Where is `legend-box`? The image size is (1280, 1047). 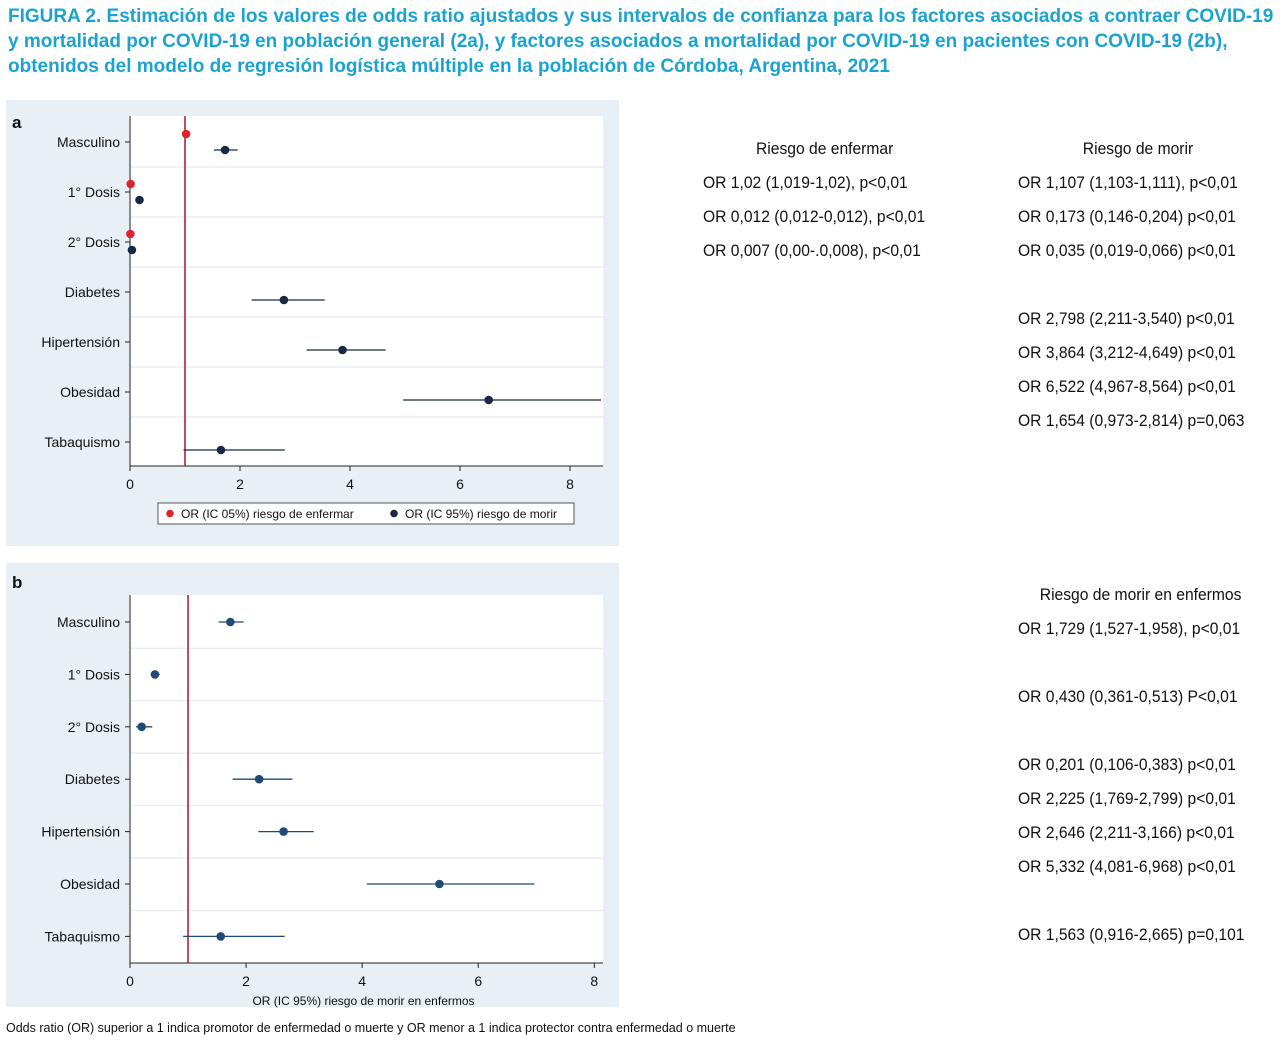
legend-box is located at coordinates (366, 513).